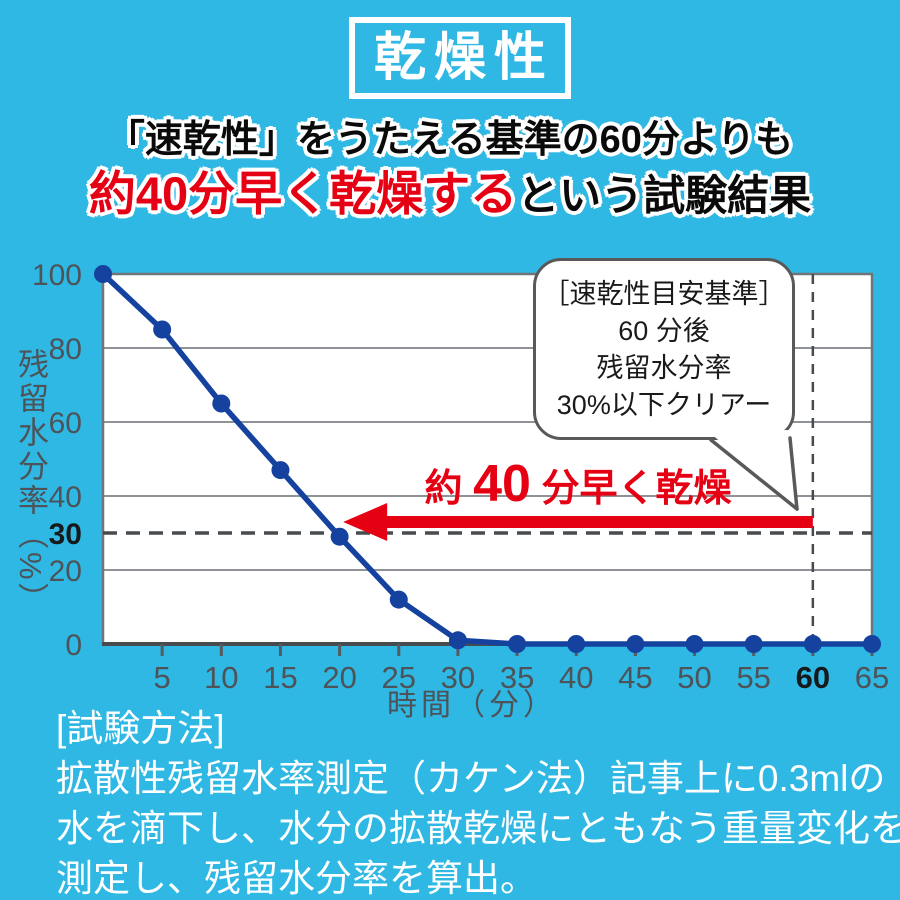  What do you see at coordinates (73, 645) in the screenshot?
I see `y-tick-label-0: 0` at bounding box center [73, 645].